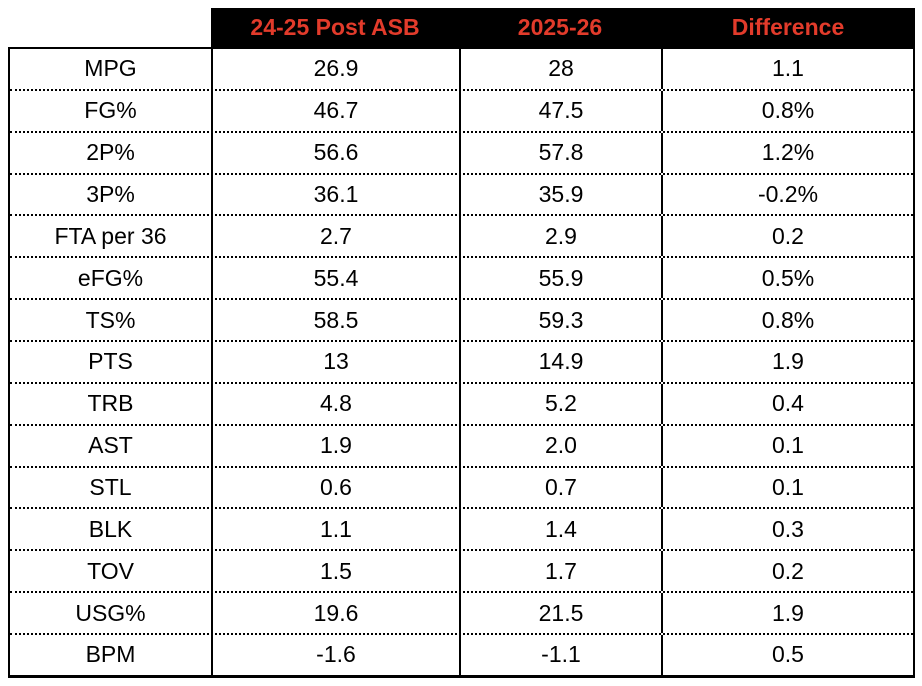 This screenshot has height=686, width=922. I want to click on stat-value: -0.2%, so click(787, 194).